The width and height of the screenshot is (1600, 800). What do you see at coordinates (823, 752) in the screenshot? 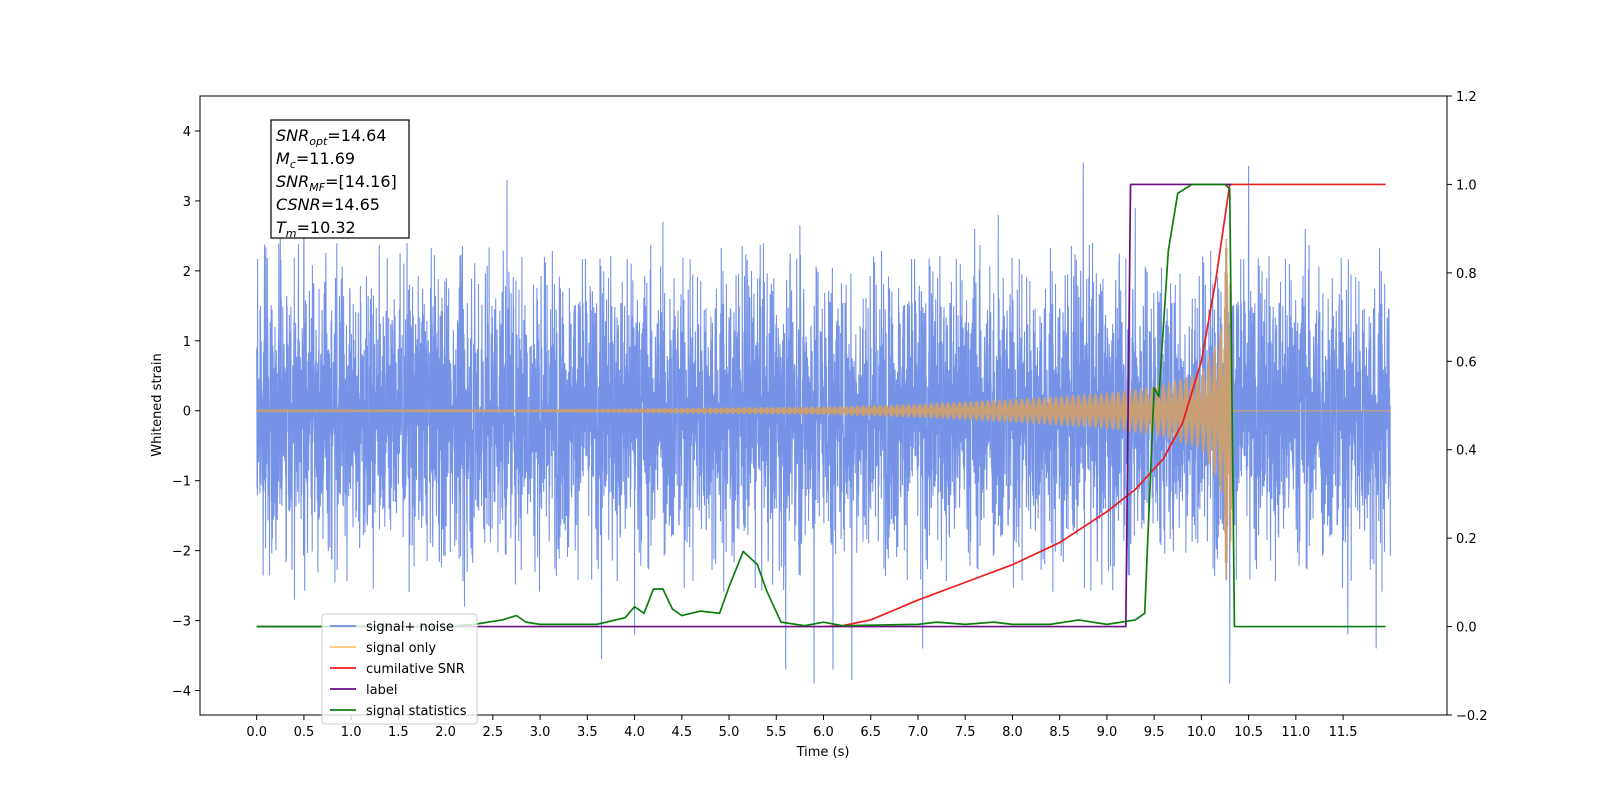
I see `x-axis-label: Time (s)` at bounding box center [823, 752].